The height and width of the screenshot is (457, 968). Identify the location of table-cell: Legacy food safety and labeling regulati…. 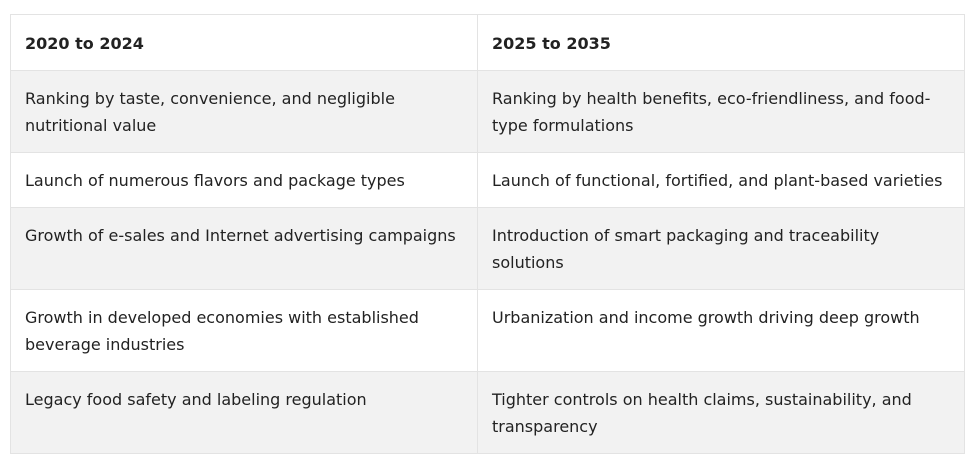
(244, 412).